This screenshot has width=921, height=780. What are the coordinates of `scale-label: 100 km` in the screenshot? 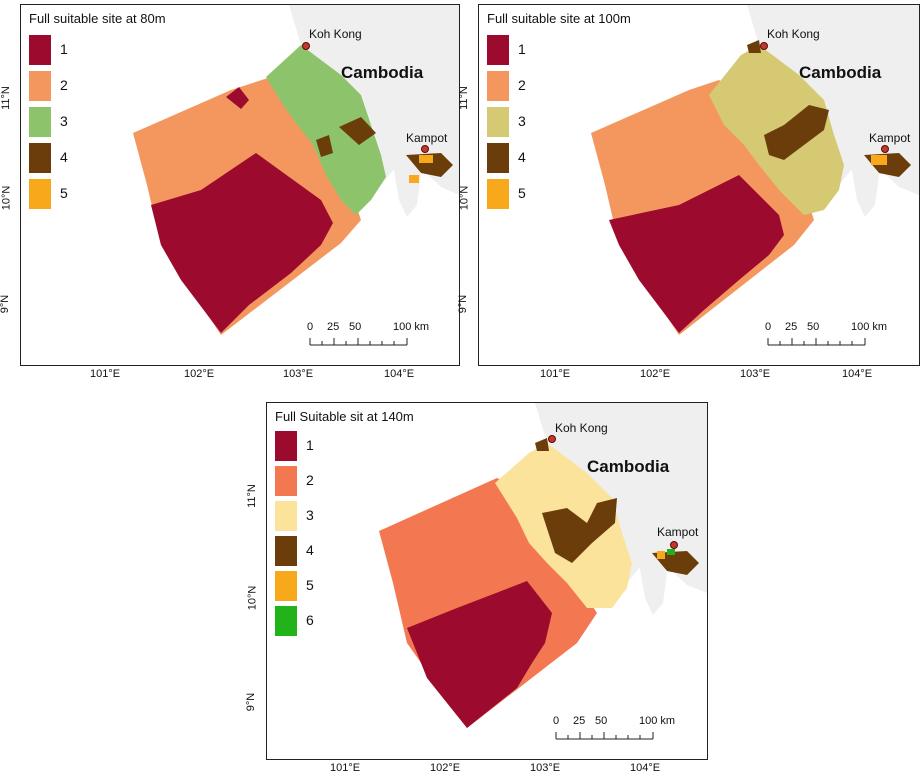 It's located at (869, 327).